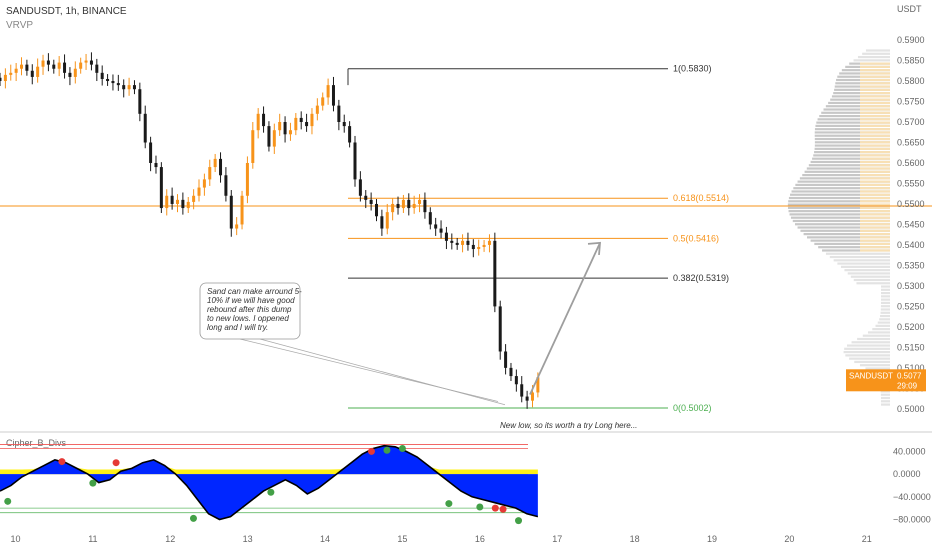 Image resolution: width=932 pixels, height=555 pixels. What do you see at coordinates (402, 539) in the screenshot?
I see `time-axis-tick: 15` at bounding box center [402, 539].